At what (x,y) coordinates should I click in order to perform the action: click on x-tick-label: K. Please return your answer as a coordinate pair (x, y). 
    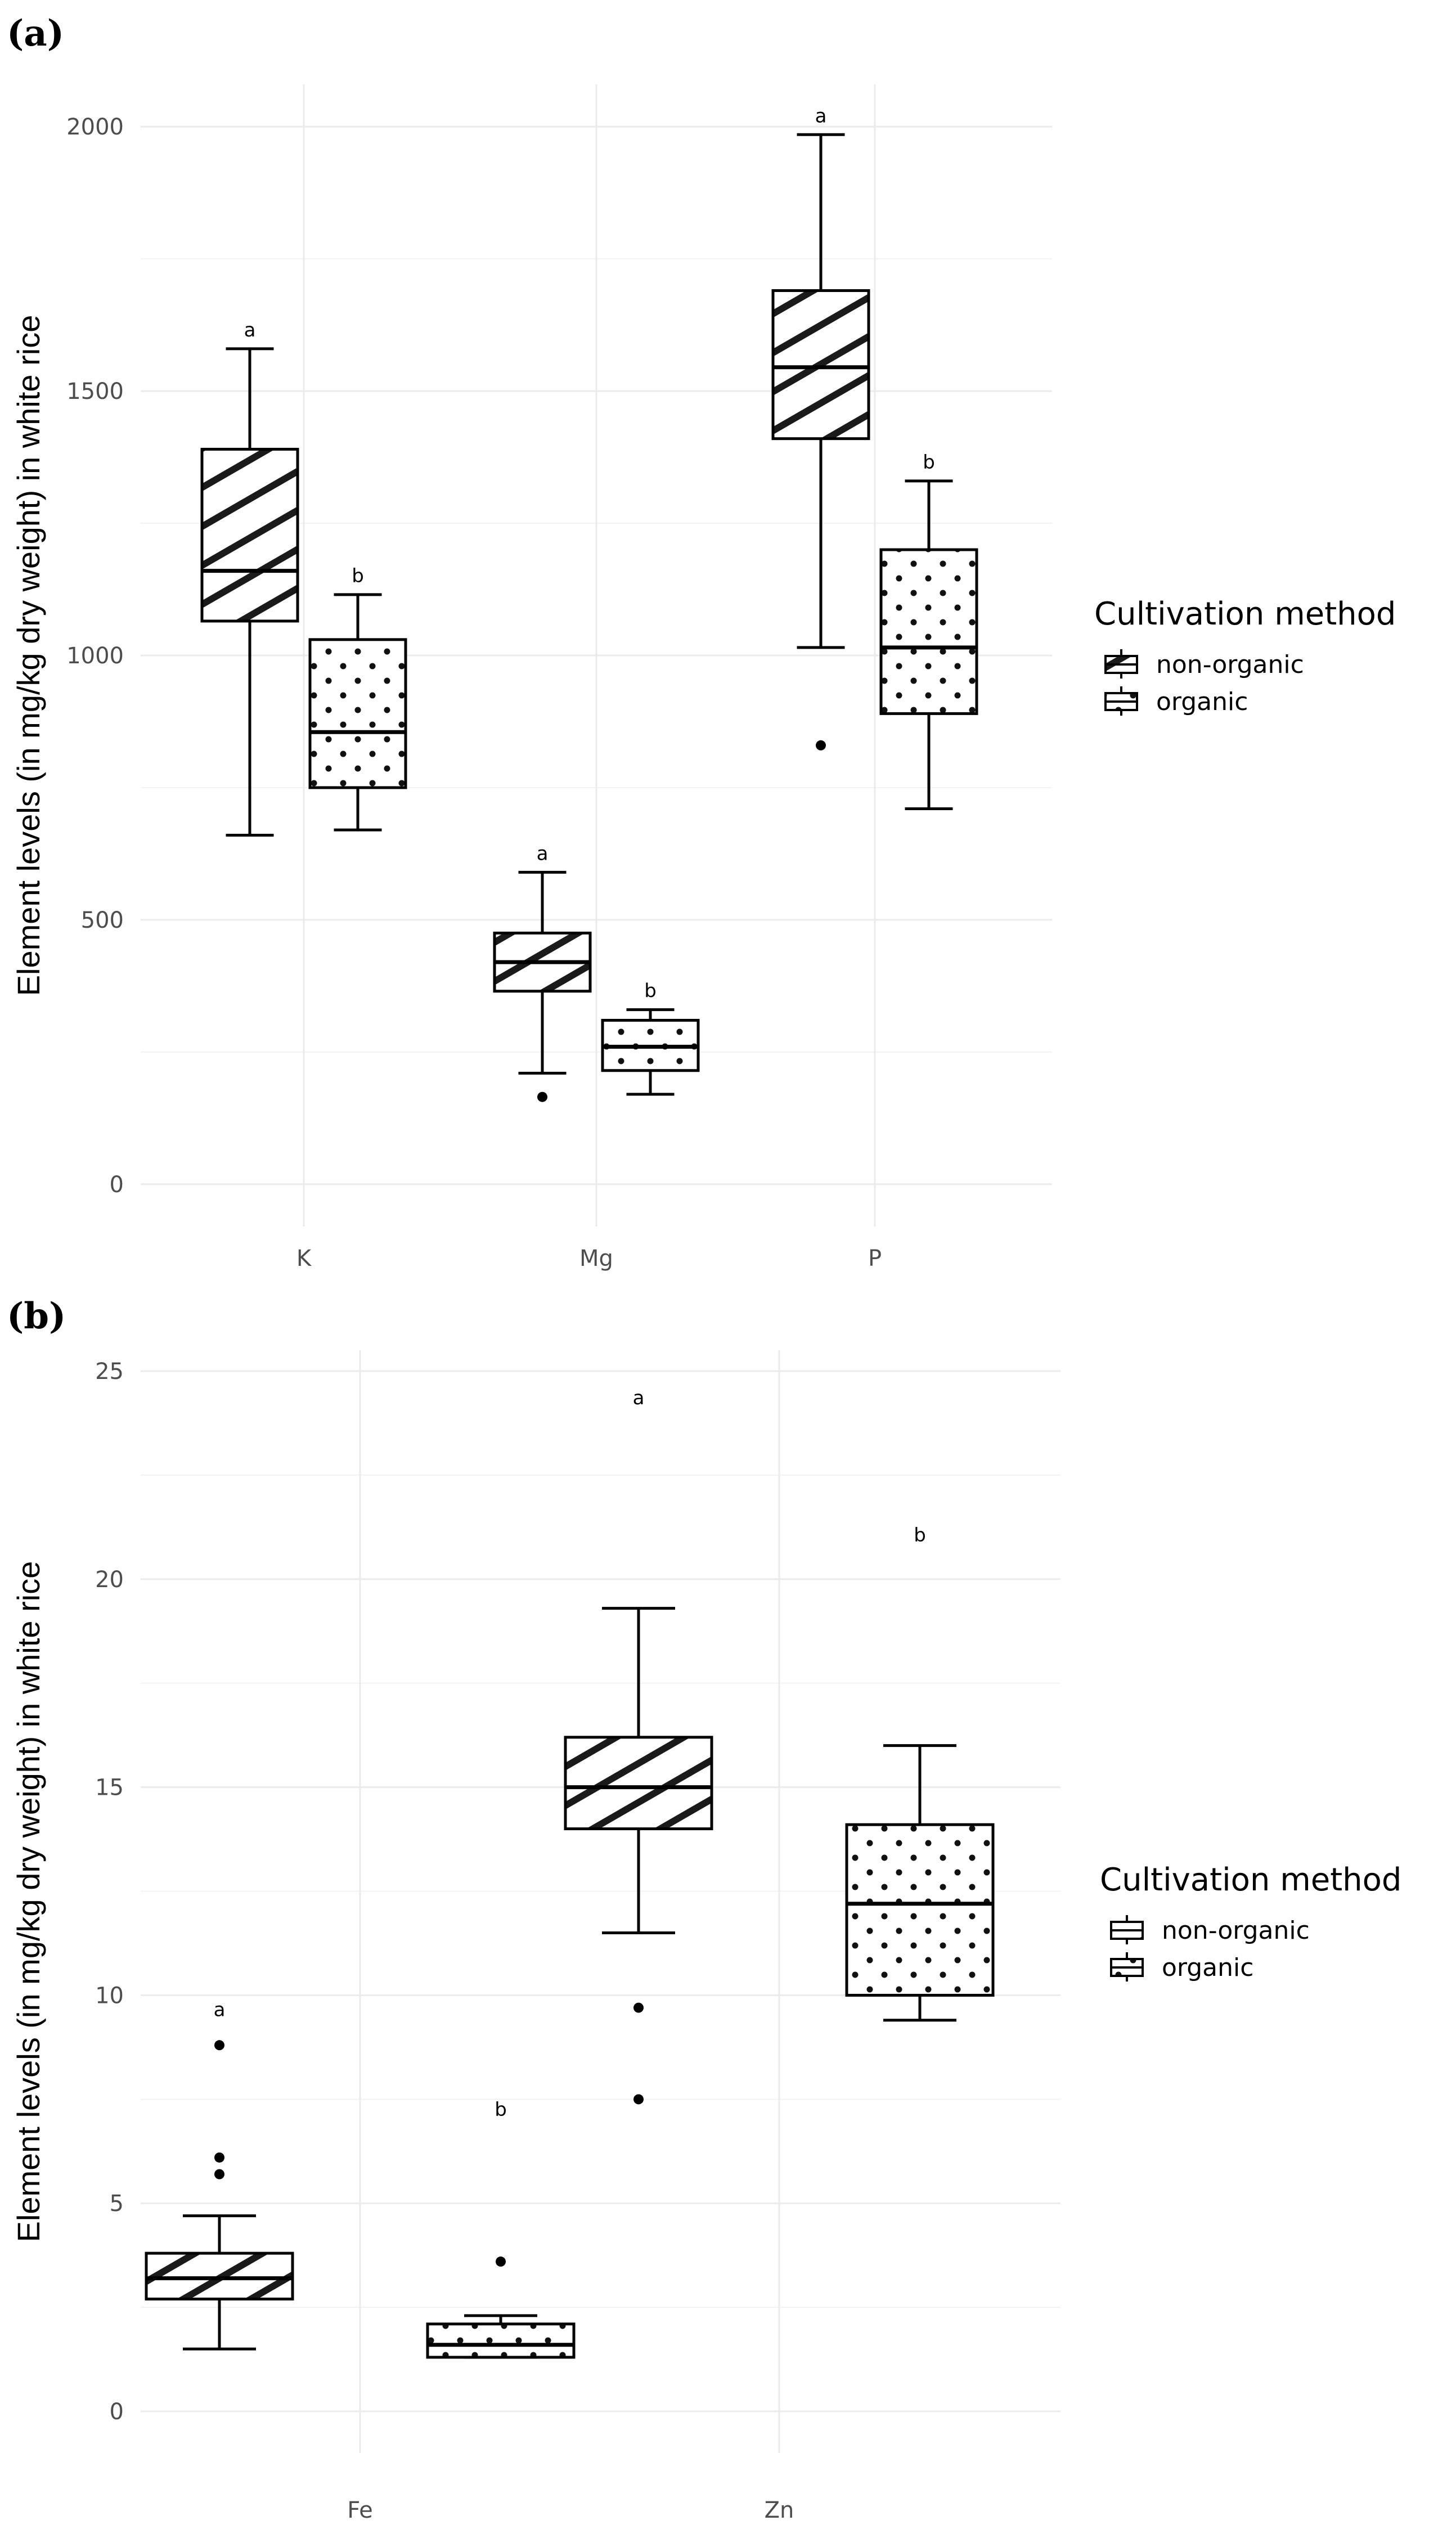
    Looking at the image, I should click on (304, 1259).